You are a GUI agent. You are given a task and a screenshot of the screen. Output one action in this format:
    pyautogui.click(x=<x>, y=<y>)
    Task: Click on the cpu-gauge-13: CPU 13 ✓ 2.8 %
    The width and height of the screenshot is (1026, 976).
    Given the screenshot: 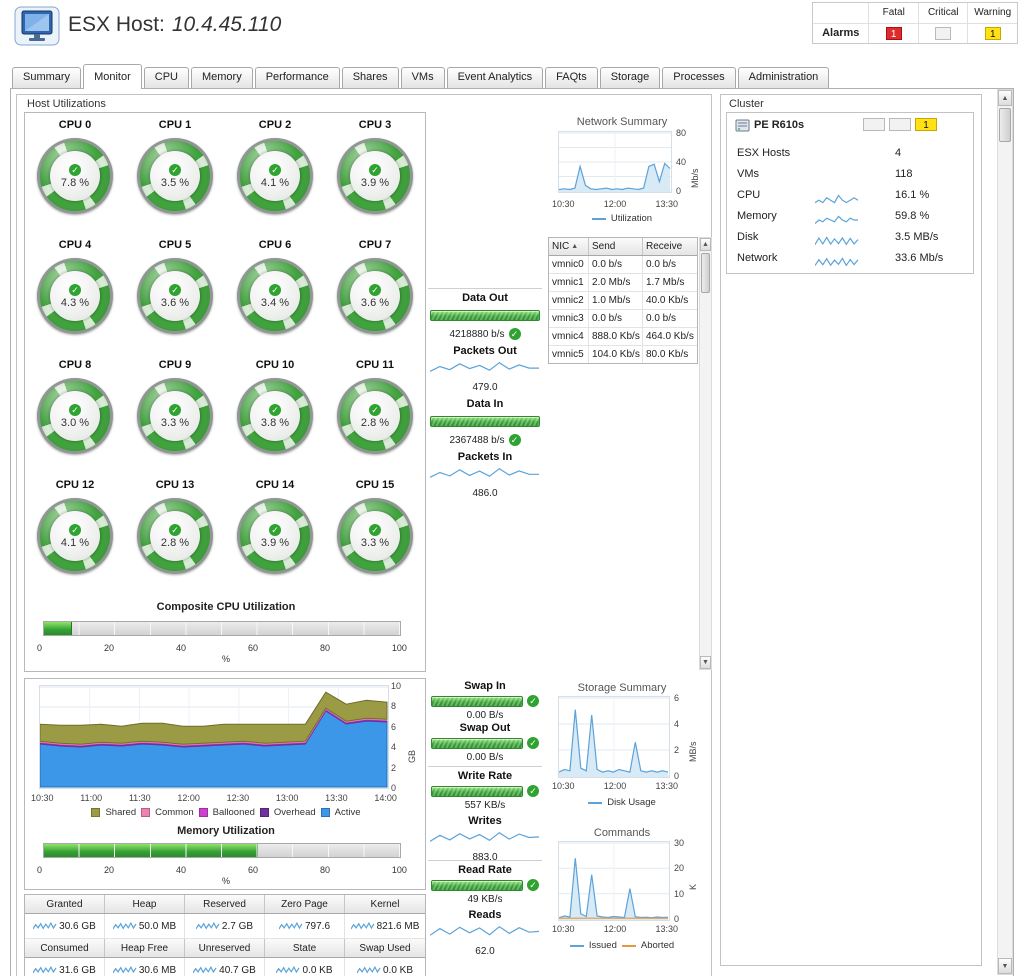 What is the action you would take?
    pyautogui.click(x=175, y=536)
    